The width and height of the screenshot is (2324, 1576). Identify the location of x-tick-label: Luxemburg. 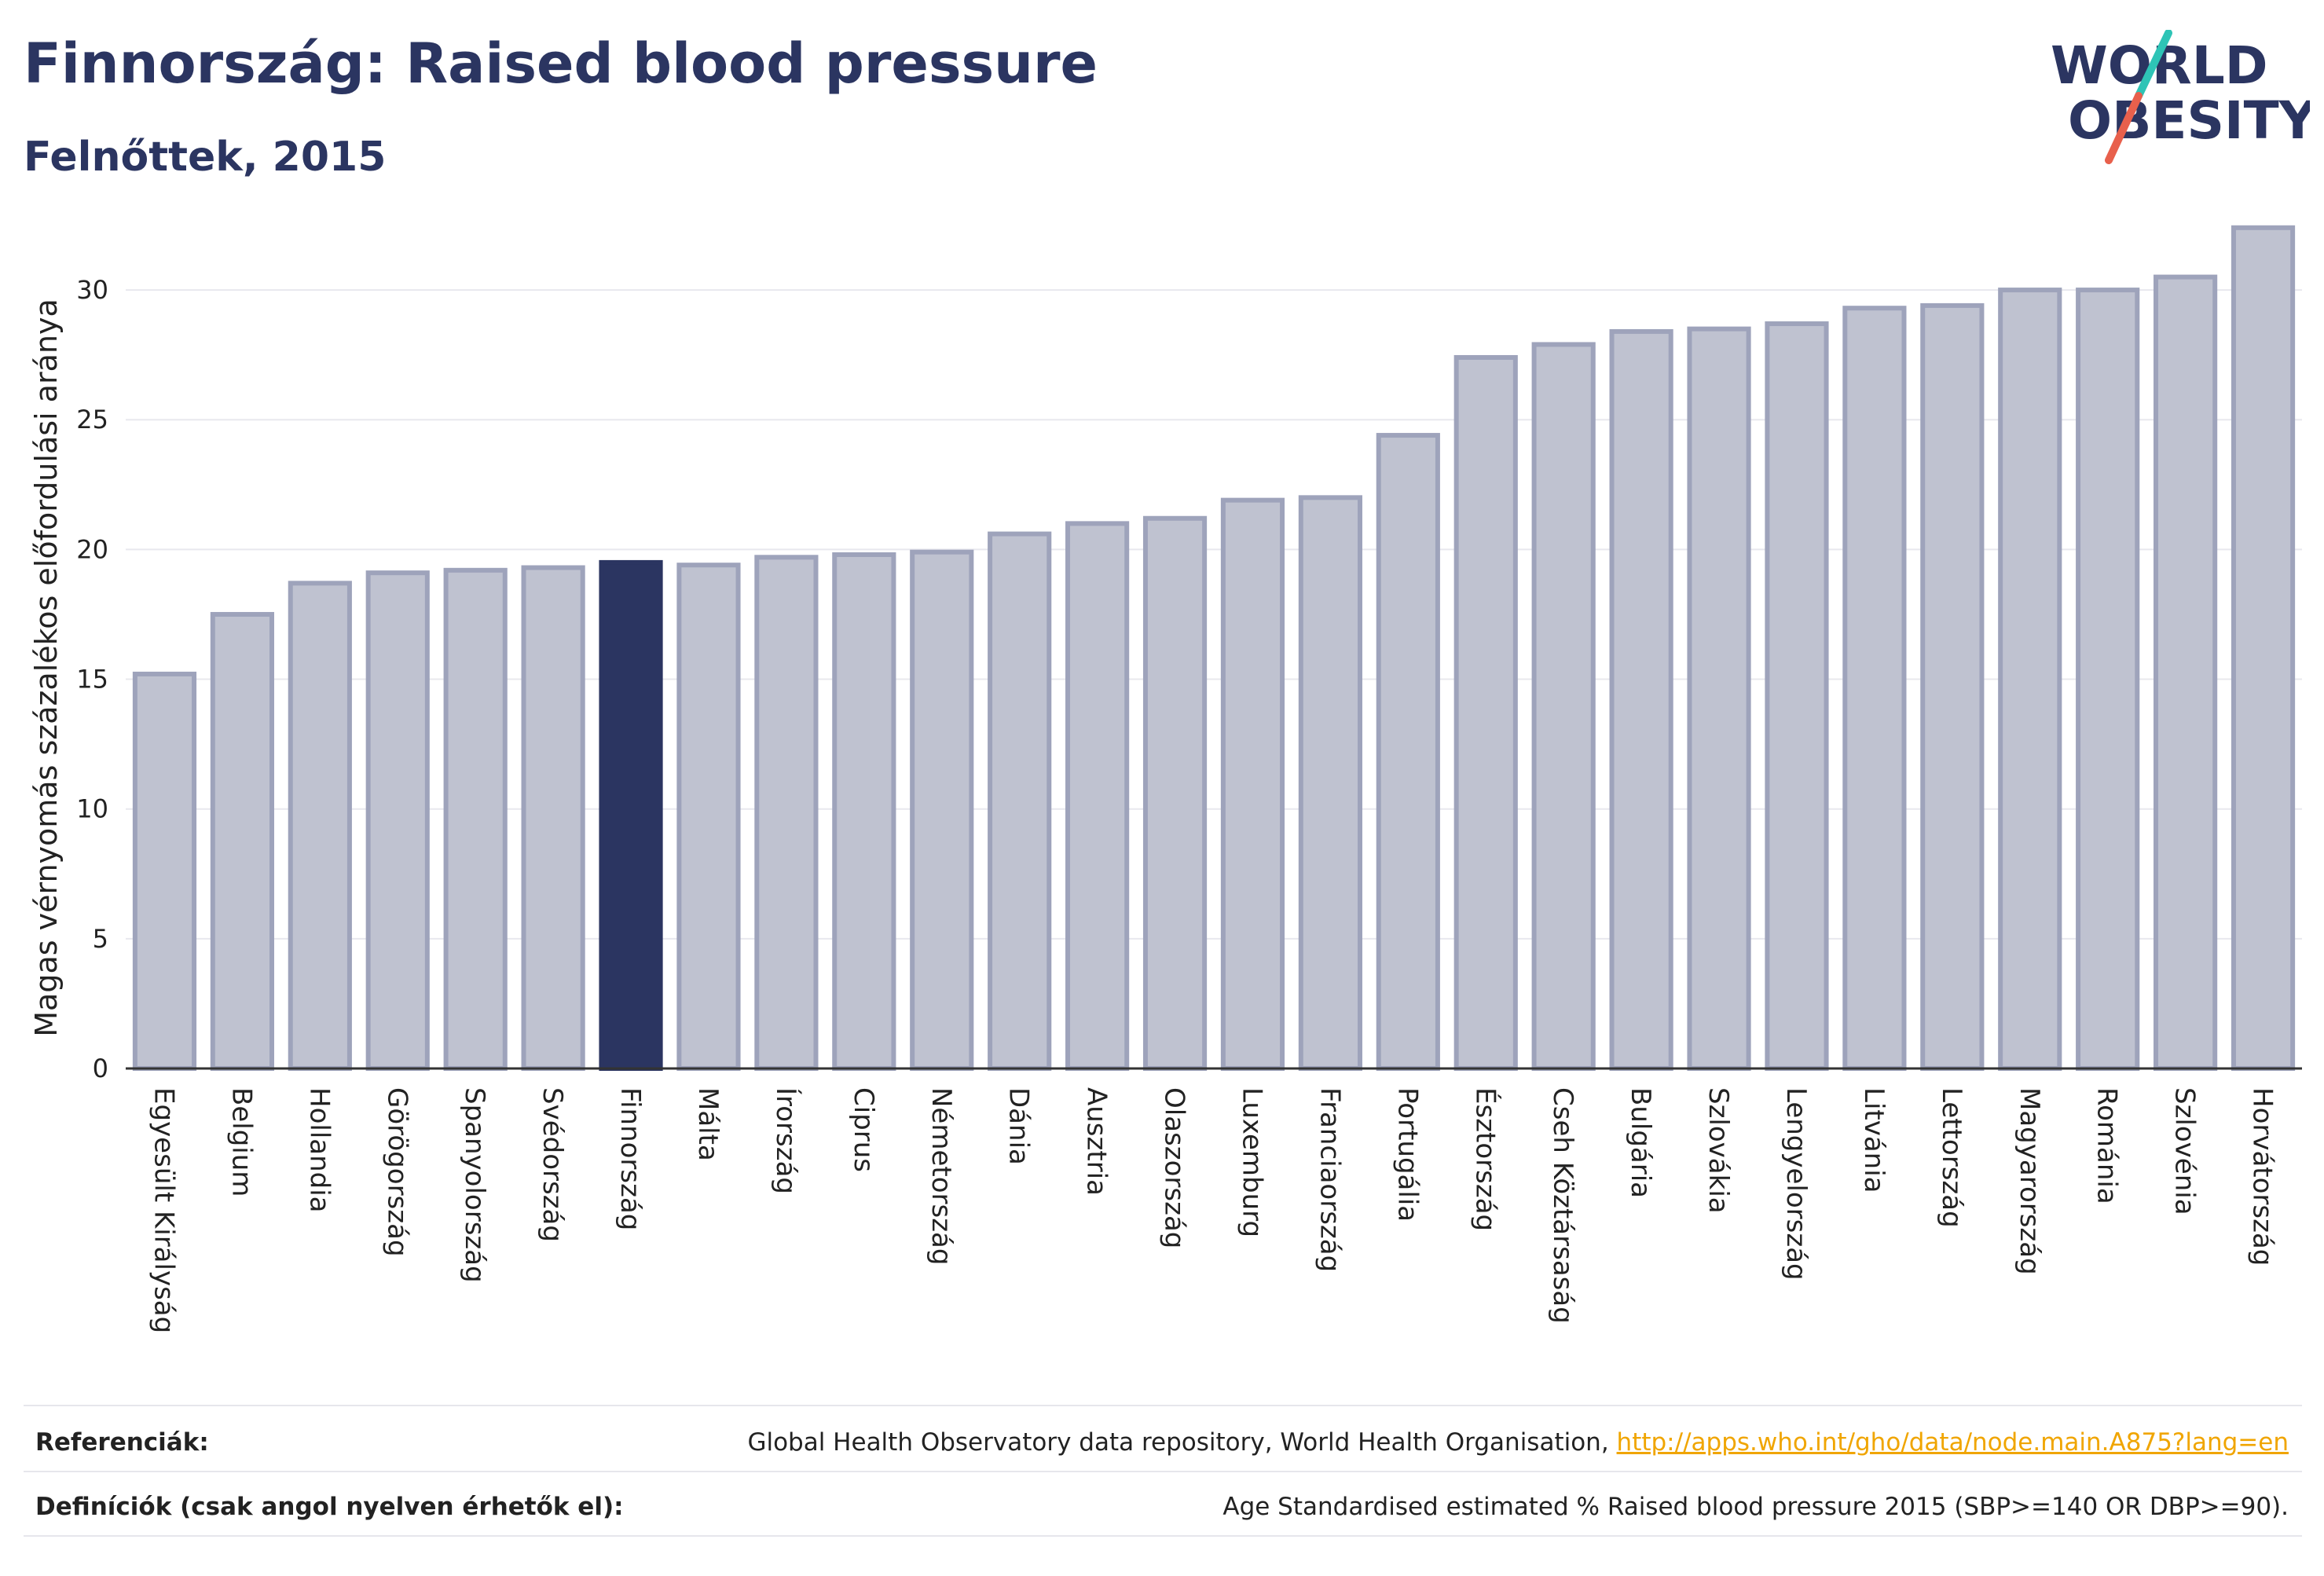
(1251, 1162).